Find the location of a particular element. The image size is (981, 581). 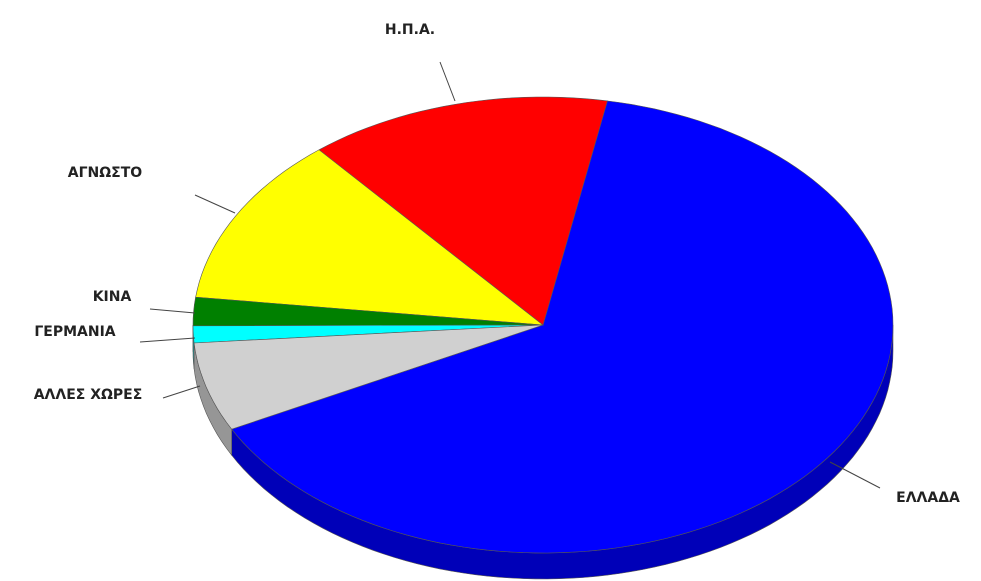

slice-label: ΓΕΡΜΑΝΙΑ is located at coordinates (74, 332).